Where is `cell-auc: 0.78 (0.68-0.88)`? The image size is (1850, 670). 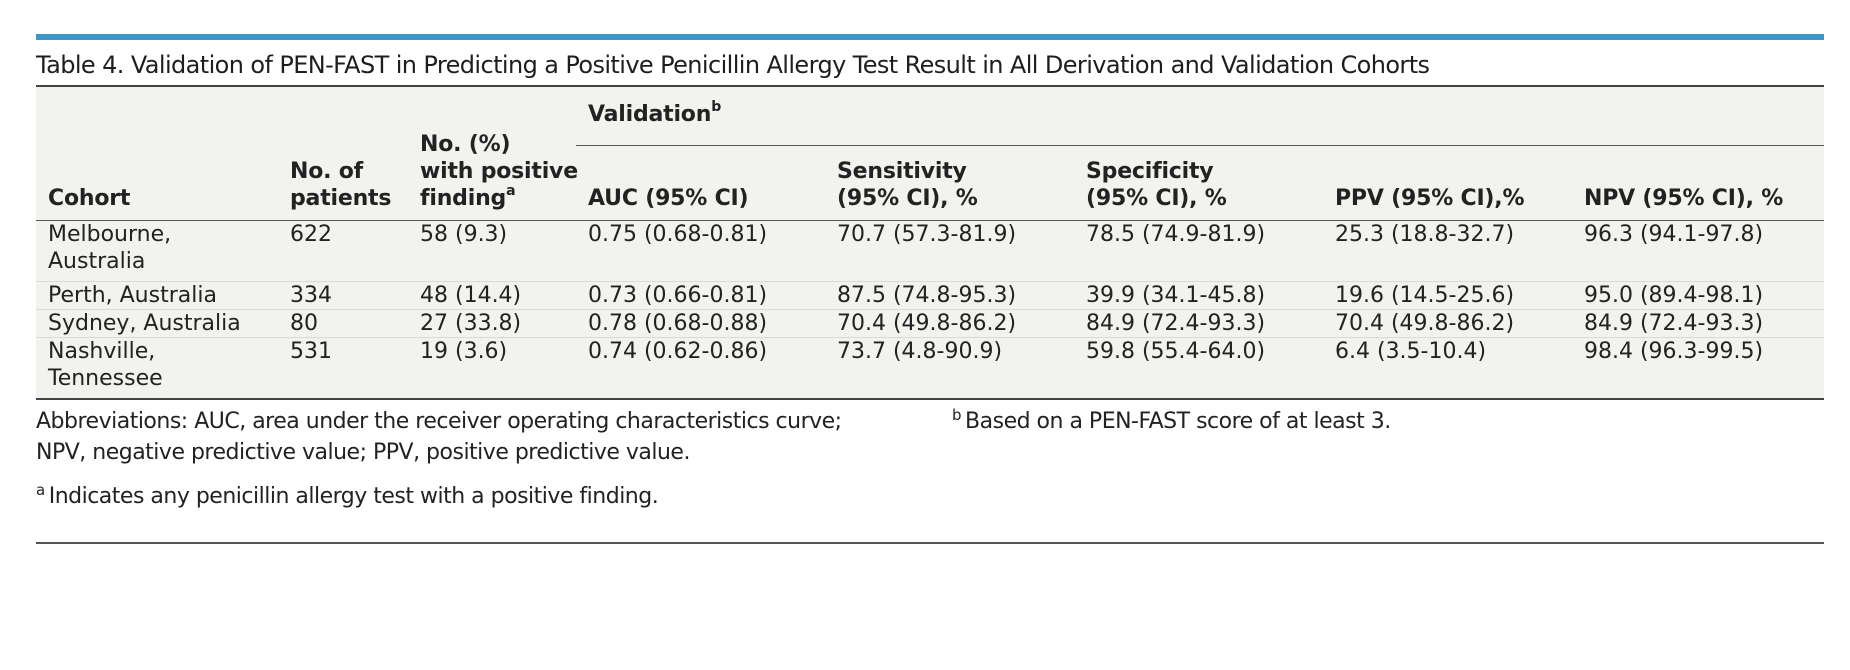
cell-auc: 0.78 (0.68-0.88) is located at coordinates (700, 323).